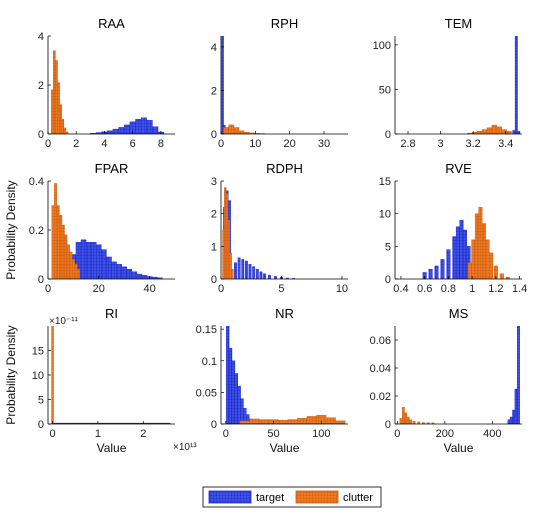 The width and height of the screenshot is (550, 515). Describe the element at coordinates (458, 23) in the screenshot. I see `subplot-title: TEM` at that location.